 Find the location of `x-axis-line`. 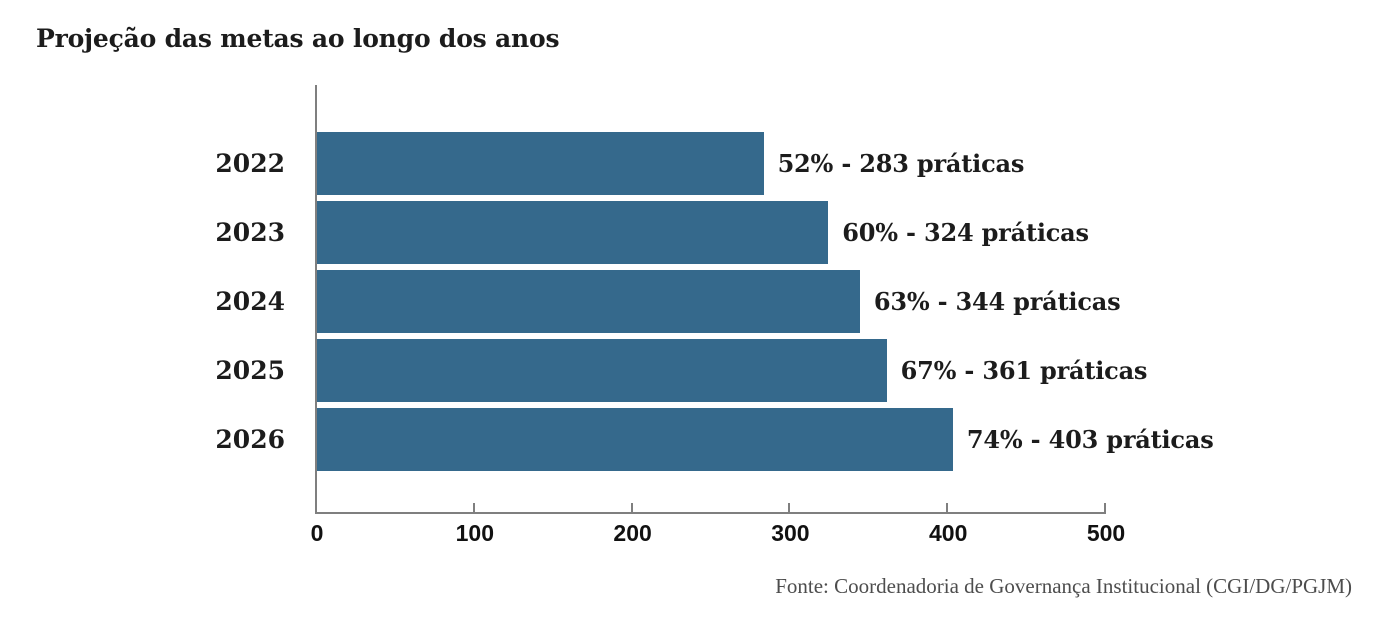

x-axis-line is located at coordinates (710, 513).